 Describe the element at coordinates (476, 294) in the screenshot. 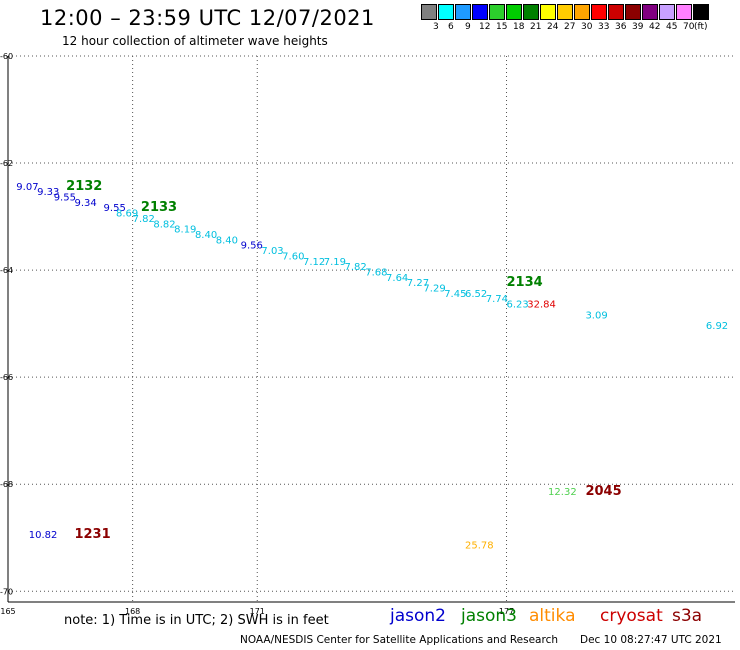

I see `wave-height-label: 6.52` at that location.